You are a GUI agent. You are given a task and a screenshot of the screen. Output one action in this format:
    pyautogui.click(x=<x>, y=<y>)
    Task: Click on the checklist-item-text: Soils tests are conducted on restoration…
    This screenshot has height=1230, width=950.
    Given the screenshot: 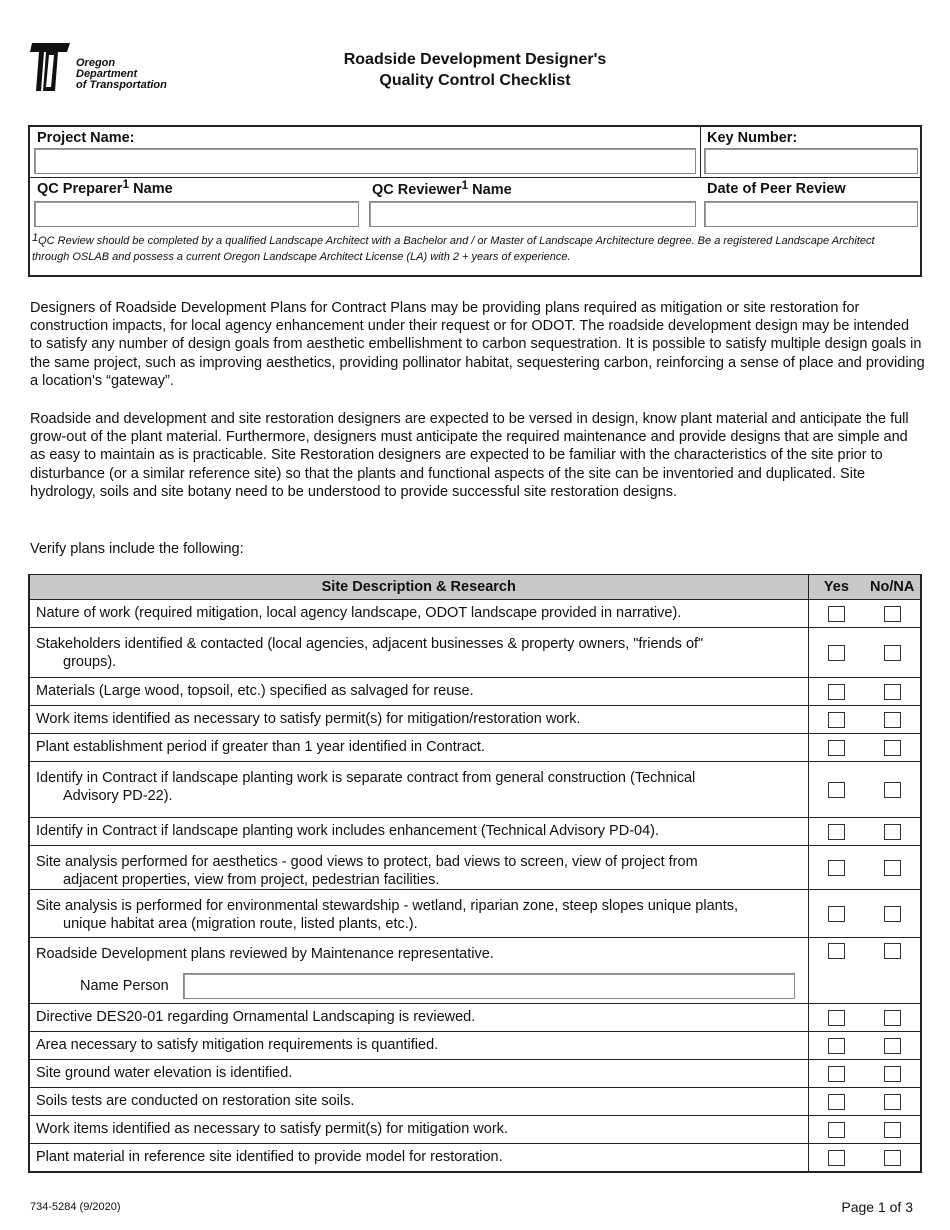 What is the action you would take?
    pyautogui.click(x=419, y=1101)
    